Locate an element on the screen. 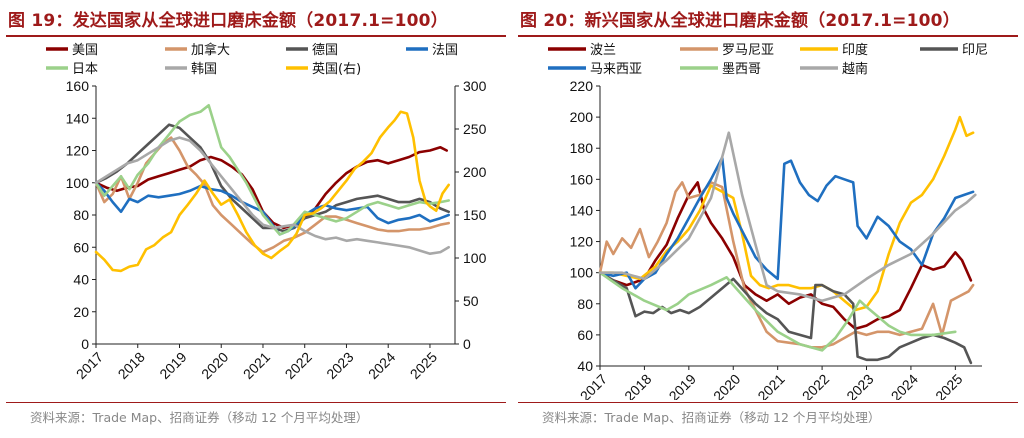 The width and height of the screenshot is (1024, 438). series-group is located at coordinates (272, 188).